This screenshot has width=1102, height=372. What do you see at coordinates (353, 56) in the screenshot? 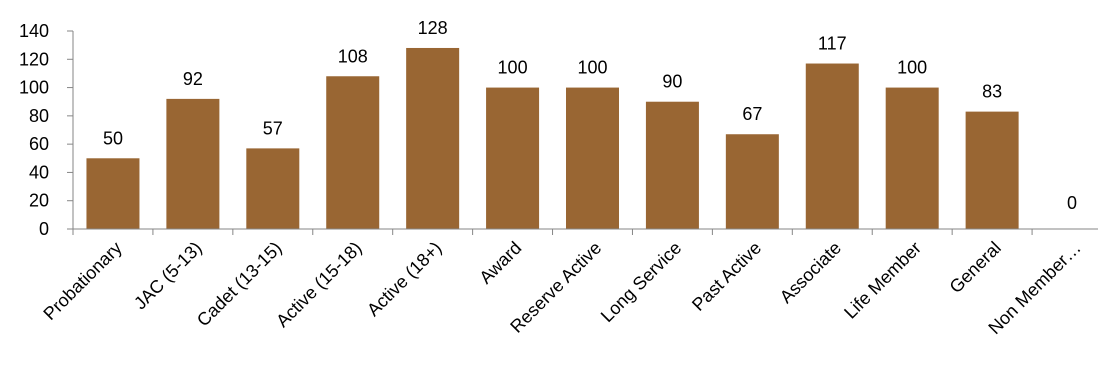
I see `data-label: 108` at bounding box center [353, 56].